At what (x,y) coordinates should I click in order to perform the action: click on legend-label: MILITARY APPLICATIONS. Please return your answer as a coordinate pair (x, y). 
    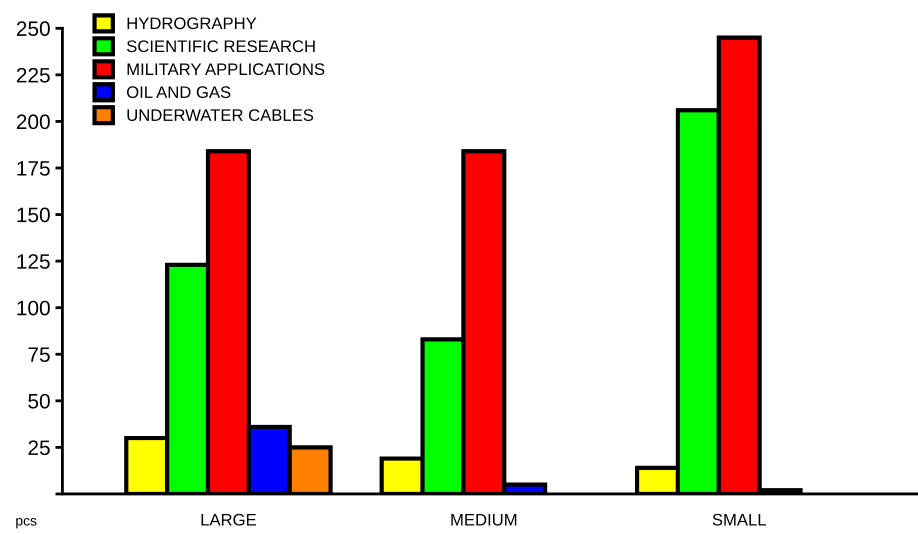
    Looking at the image, I should click on (226, 69).